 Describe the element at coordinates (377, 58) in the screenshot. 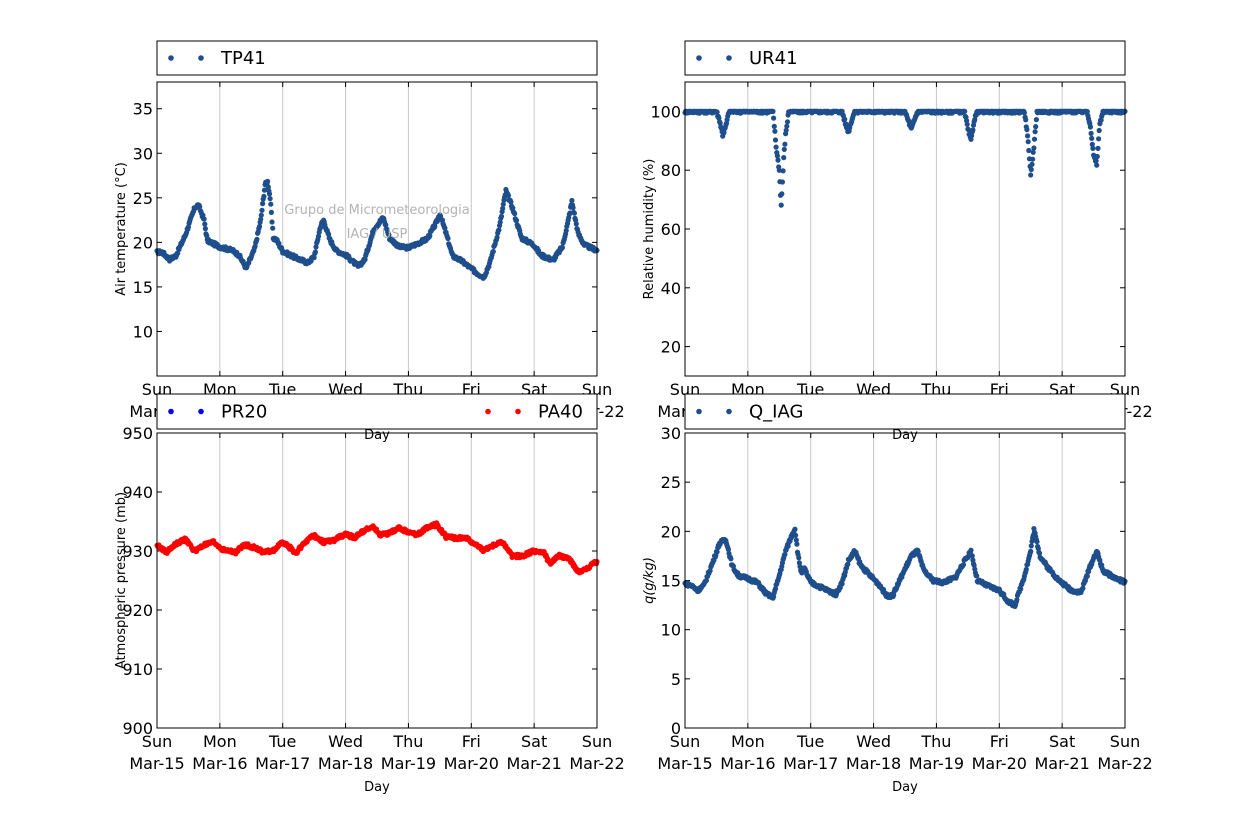

I see `legend: TP41` at that location.